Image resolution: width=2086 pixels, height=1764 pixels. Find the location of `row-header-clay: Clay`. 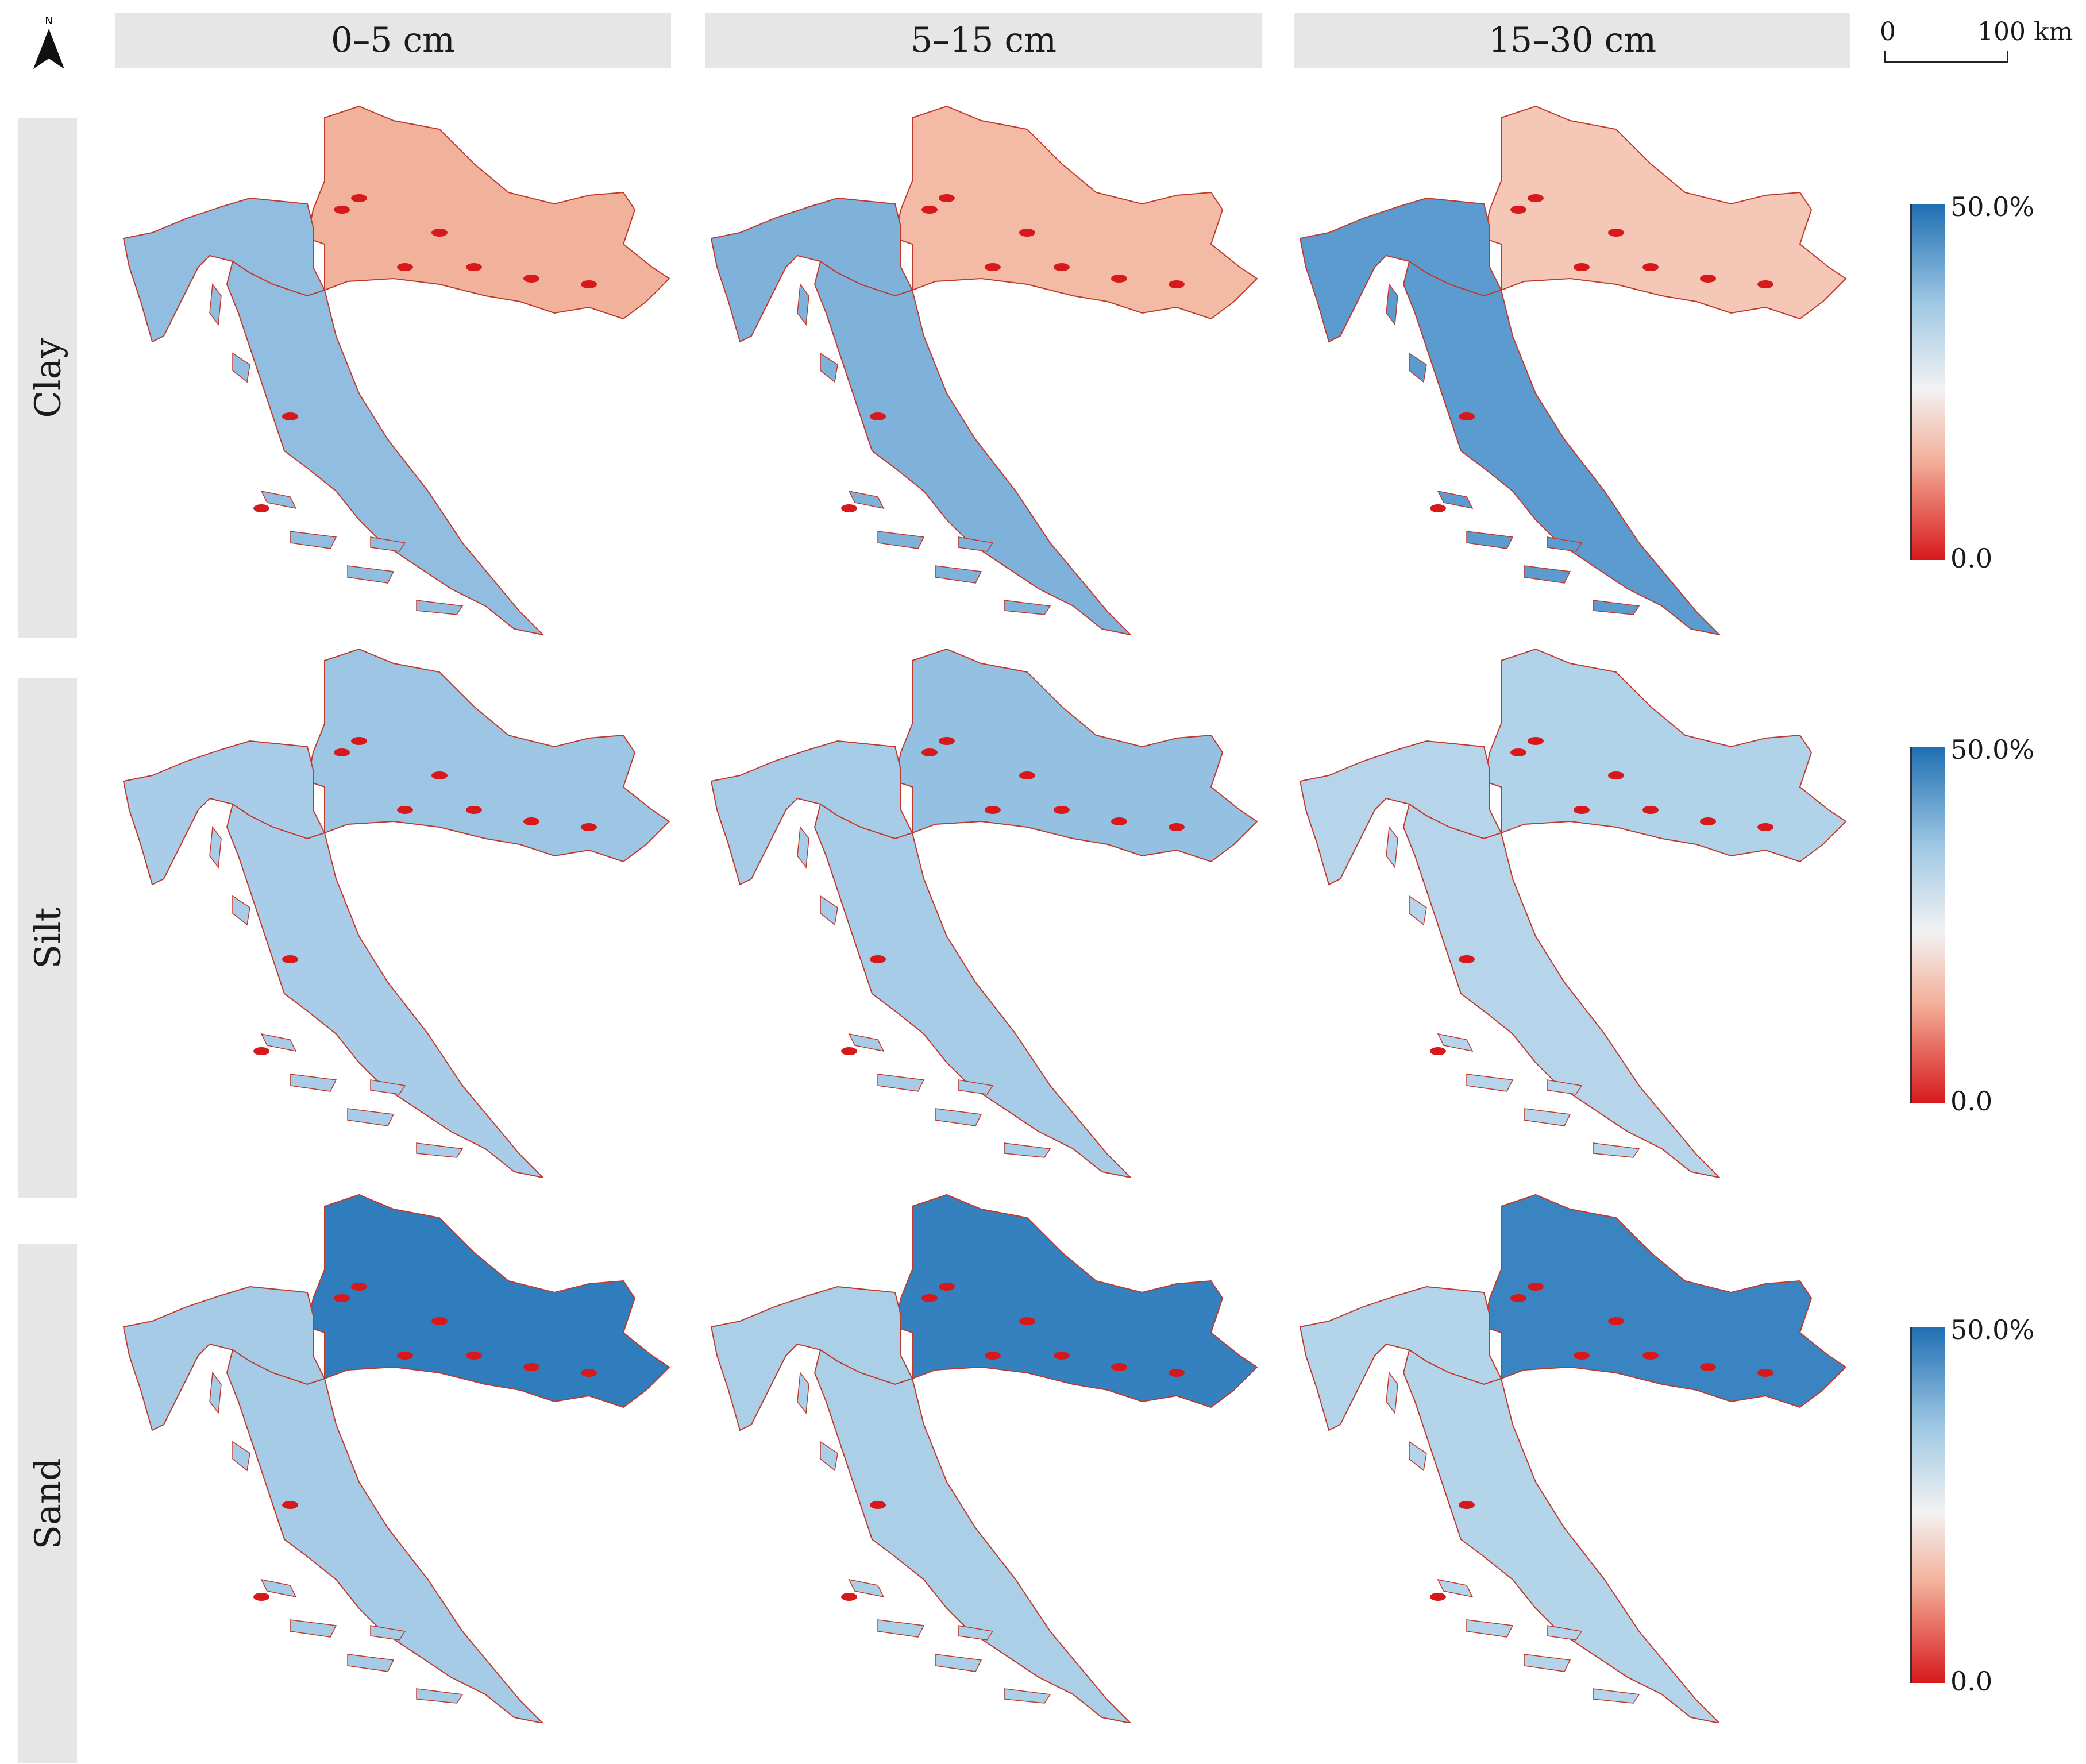

row-header-clay: Clay is located at coordinates (48, 378).